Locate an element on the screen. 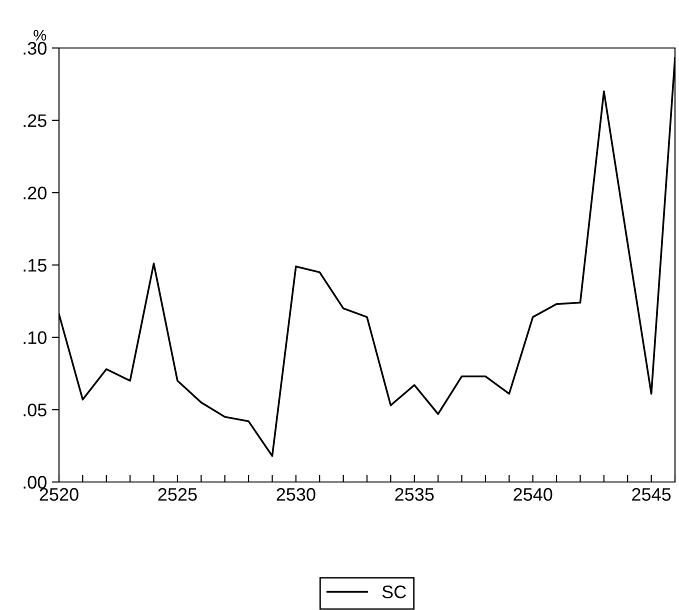  x-tick-label: 2540 is located at coordinates (533, 494).